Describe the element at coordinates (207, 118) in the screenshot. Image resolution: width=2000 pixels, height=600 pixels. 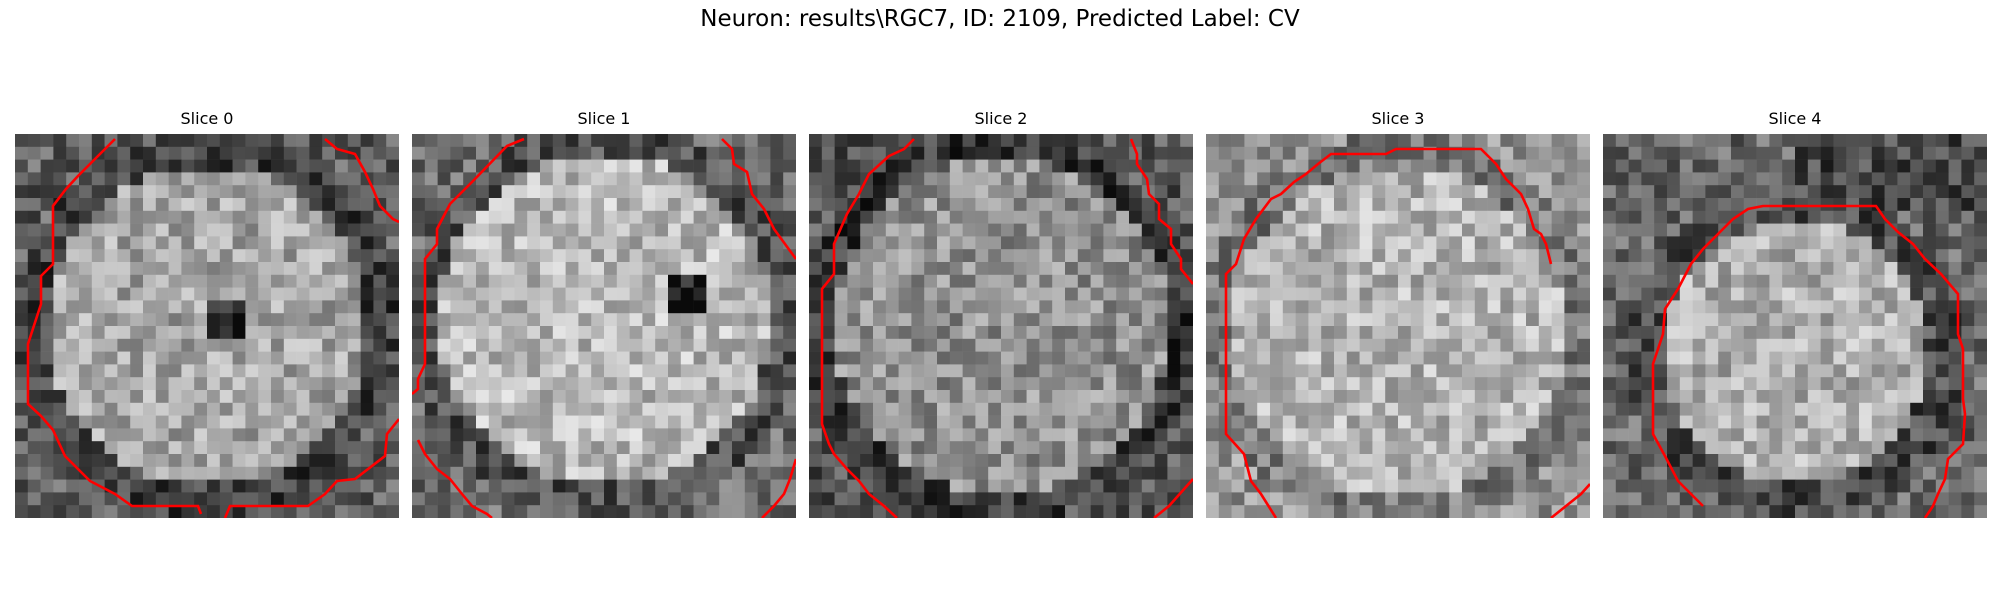
I see `slice-title-0: Slice 0` at that location.